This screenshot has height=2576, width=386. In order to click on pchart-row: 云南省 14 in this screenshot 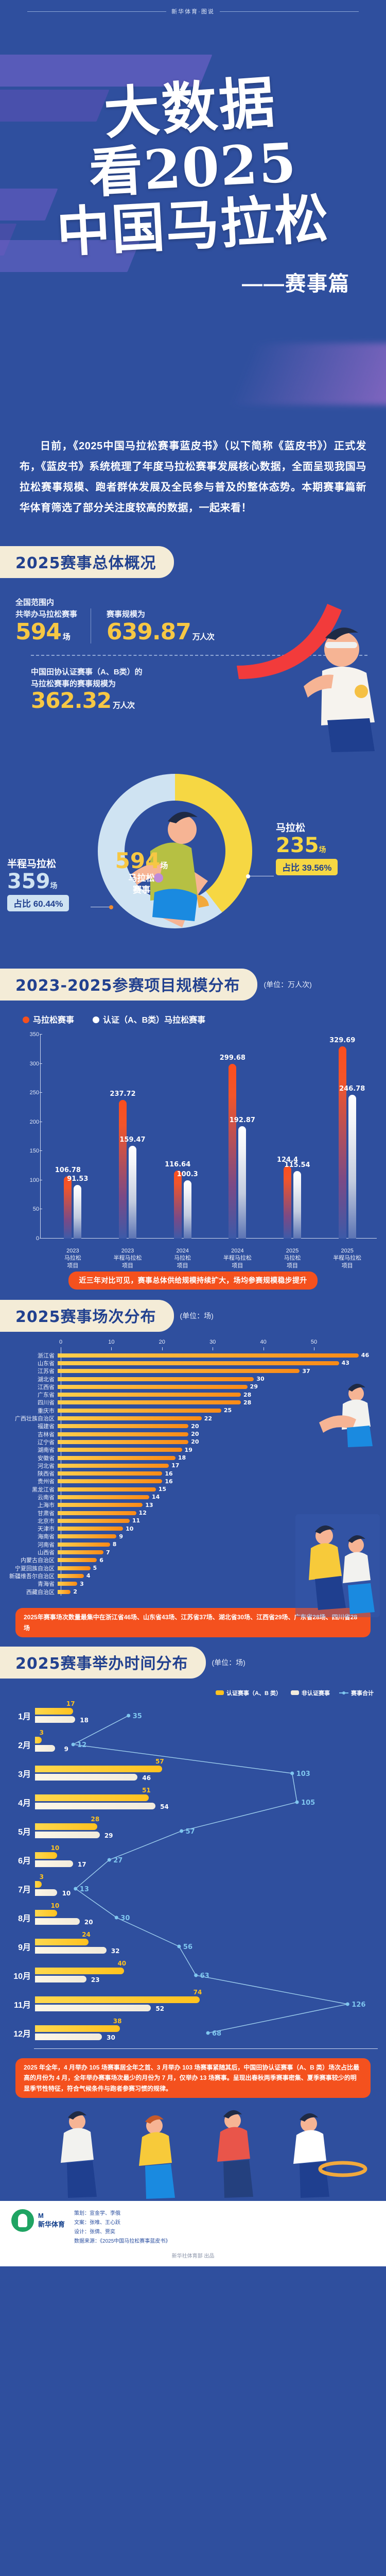, I will do `click(193, 1497)`.